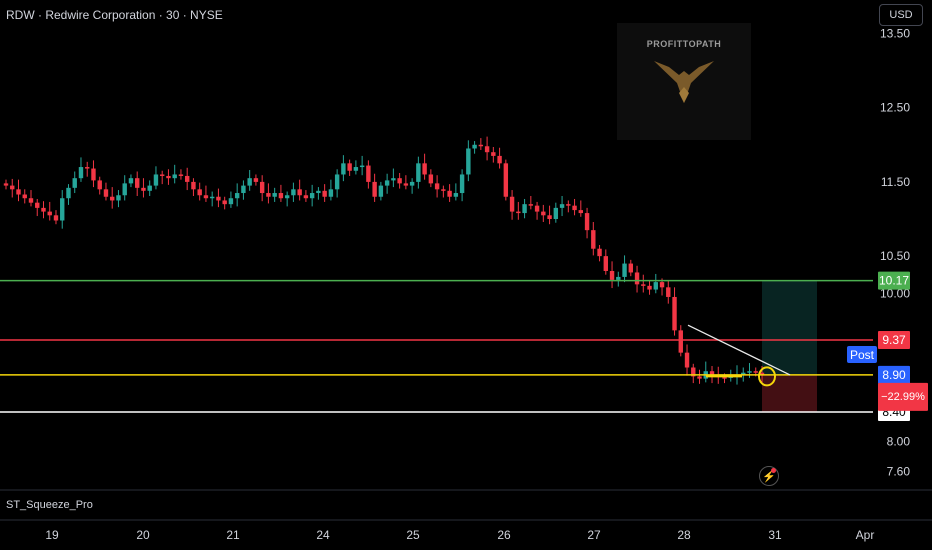  I want to click on x-tick-label: 24, so click(323, 535).